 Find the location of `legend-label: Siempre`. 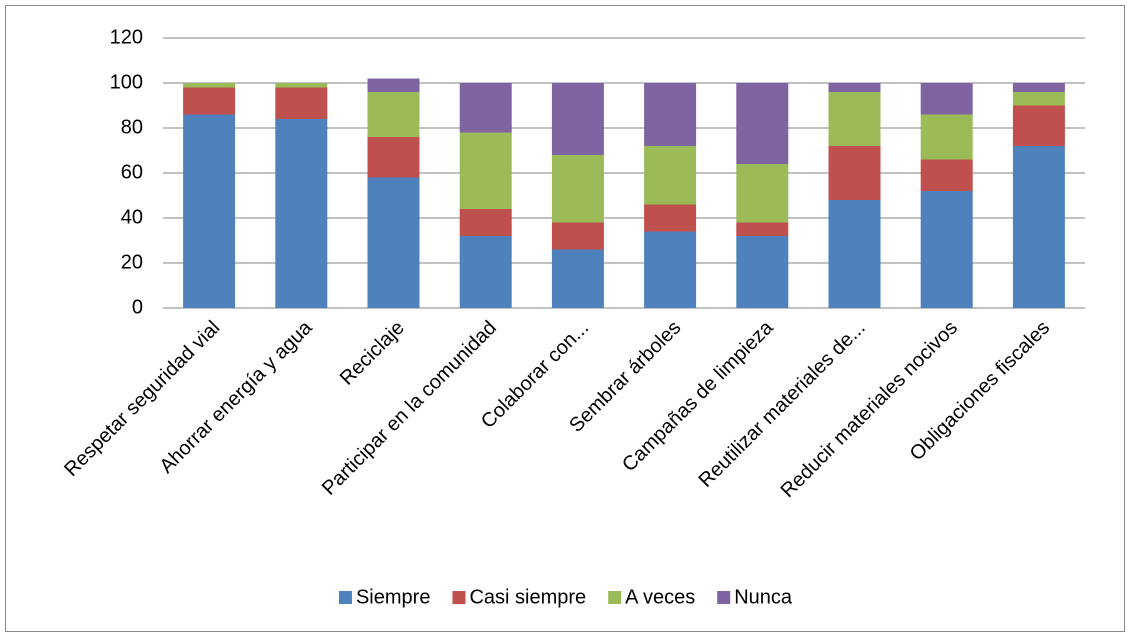

legend-label: Siempre is located at coordinates (393, 597).